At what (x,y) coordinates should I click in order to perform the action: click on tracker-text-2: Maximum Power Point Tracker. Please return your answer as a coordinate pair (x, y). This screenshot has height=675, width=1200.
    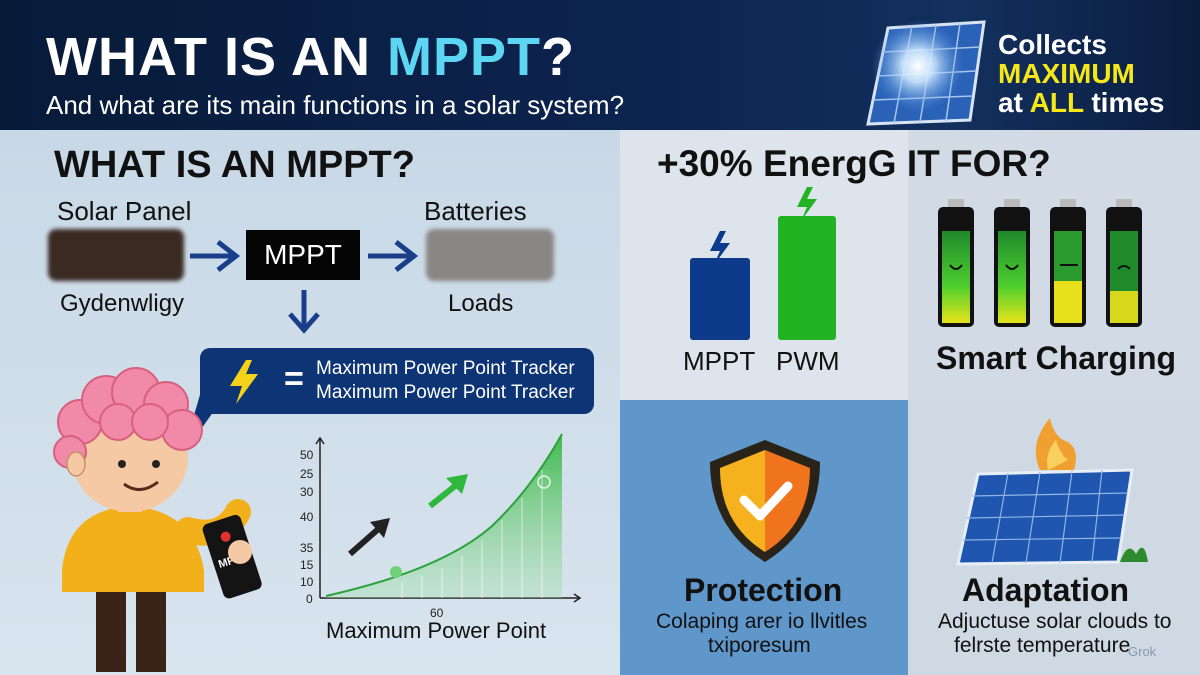
    Looking at the image, I should click on (445, 392).